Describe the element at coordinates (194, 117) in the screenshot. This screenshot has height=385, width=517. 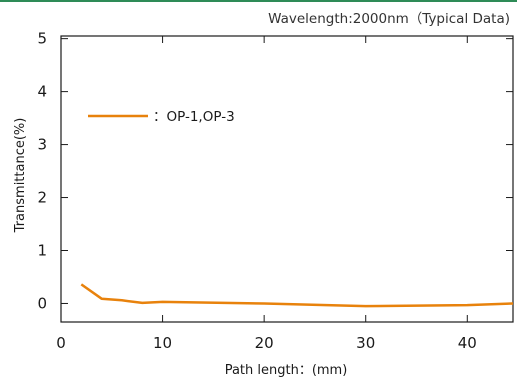
I see `legend-label: ：OP-1,OP-3` at that location.